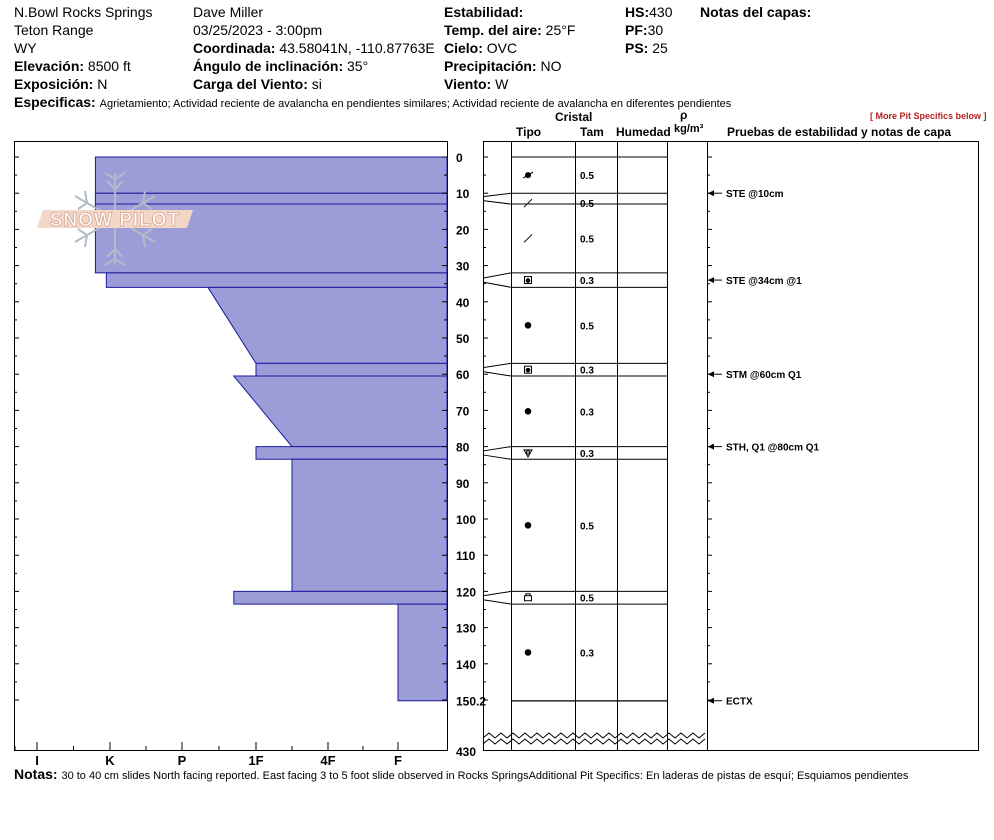  What do you see at coordinates (471, 702) in the screenshot?
I see `depth-tick-label: 150.2` at bounding box center [471, 702].